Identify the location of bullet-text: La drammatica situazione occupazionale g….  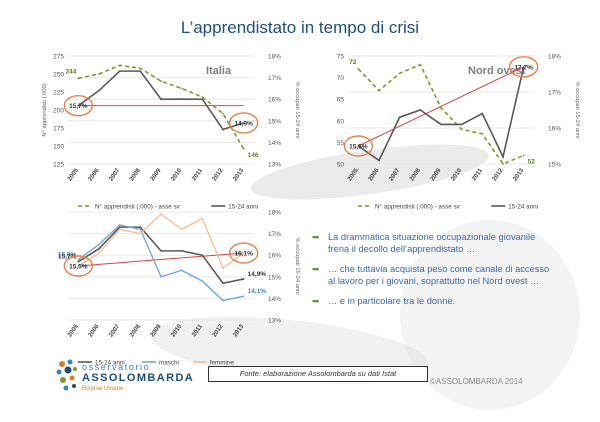
(432, 243).